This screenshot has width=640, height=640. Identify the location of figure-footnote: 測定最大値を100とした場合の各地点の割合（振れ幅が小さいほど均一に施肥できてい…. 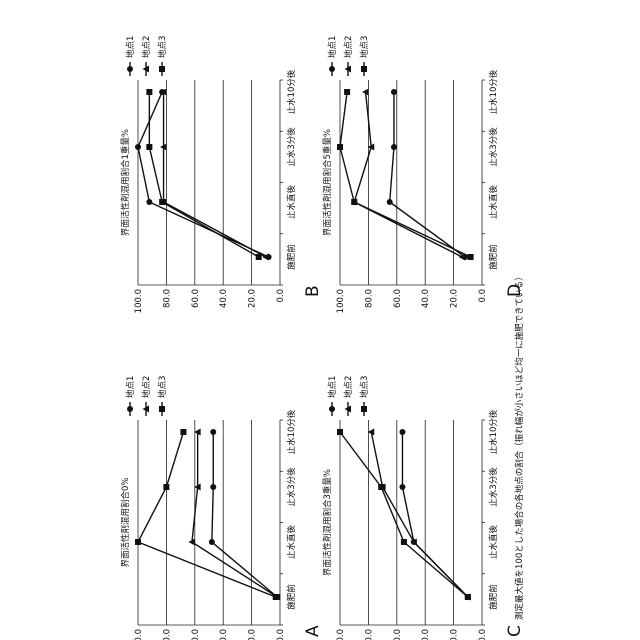
(519, 446).